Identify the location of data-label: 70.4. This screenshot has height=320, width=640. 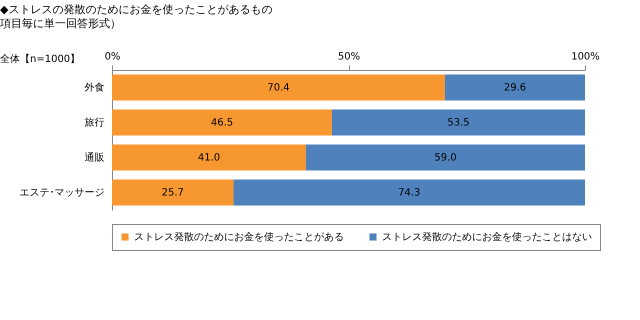
(278, 88).